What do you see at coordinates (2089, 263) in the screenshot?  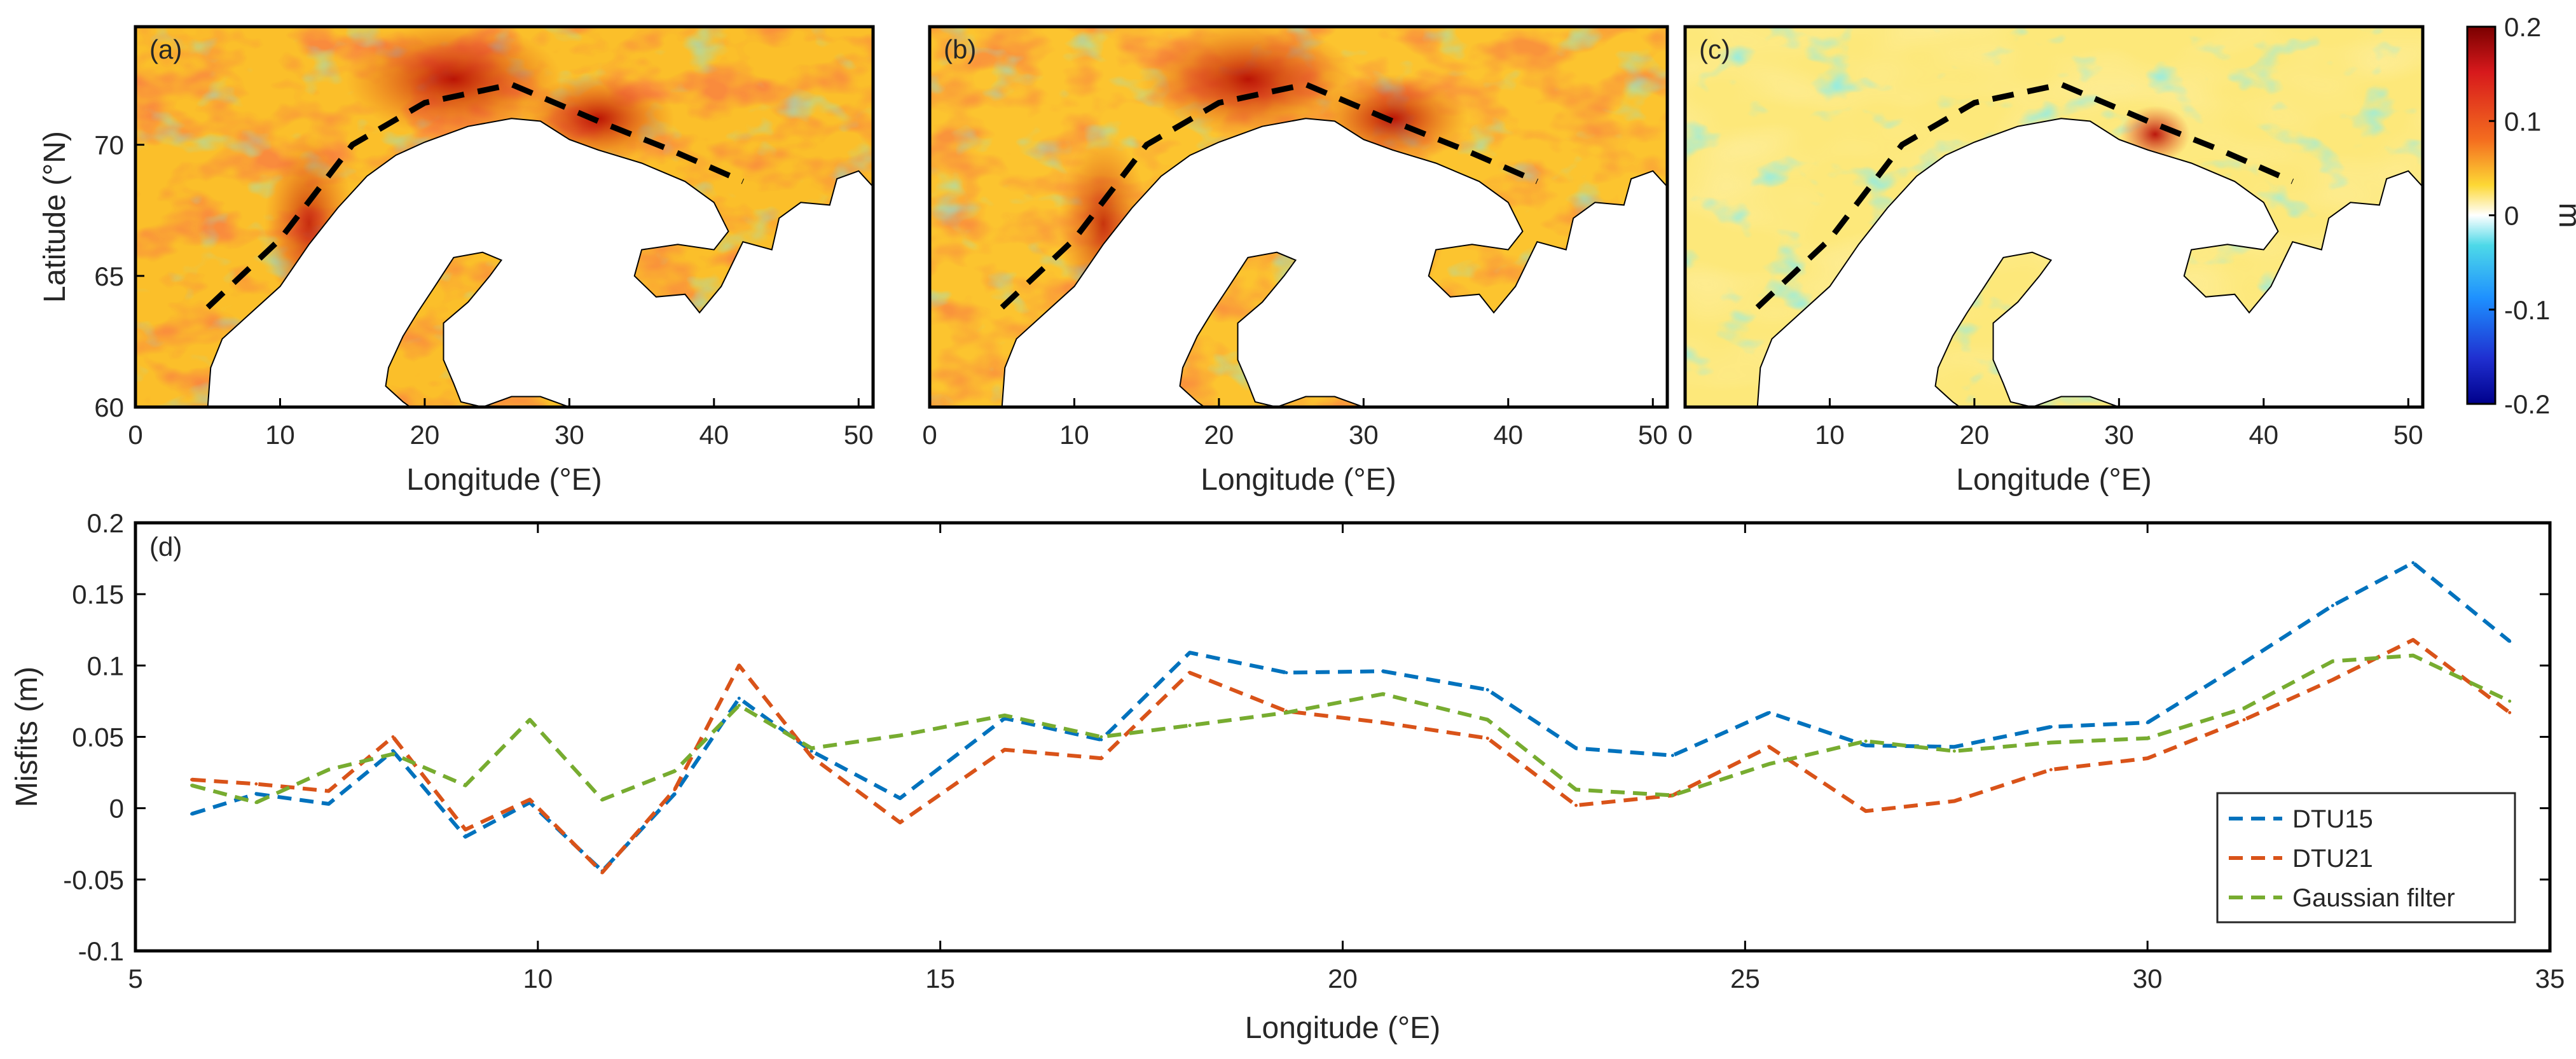 I see `land-mask` at bounding box center [2089, 263].